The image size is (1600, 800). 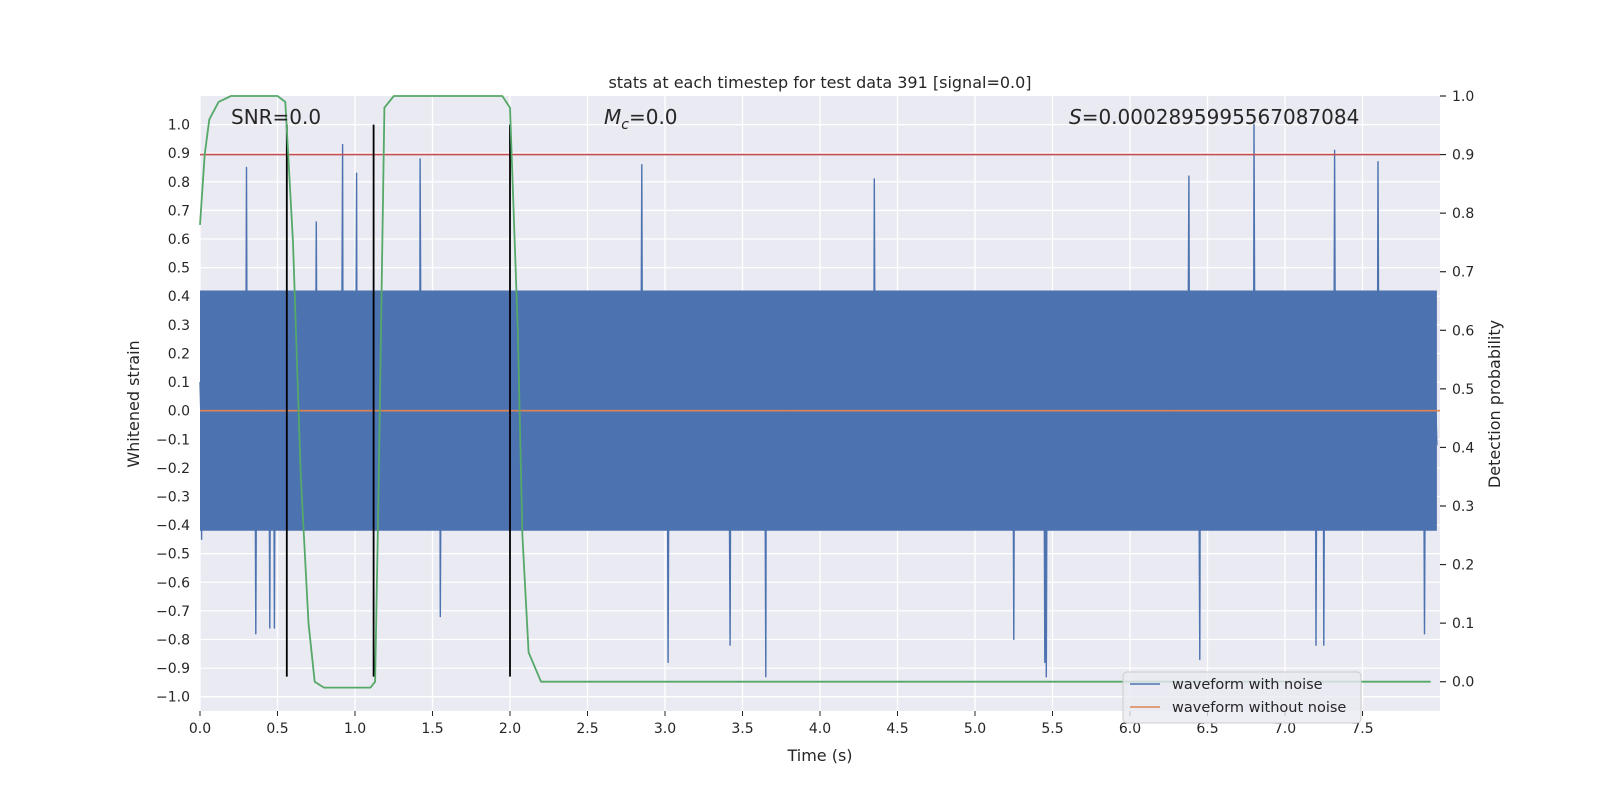 What do you see at coordinates (173, 497) in the screenshot?
I see `y-tick-label: −0.3` at bounding box center [173, 497].